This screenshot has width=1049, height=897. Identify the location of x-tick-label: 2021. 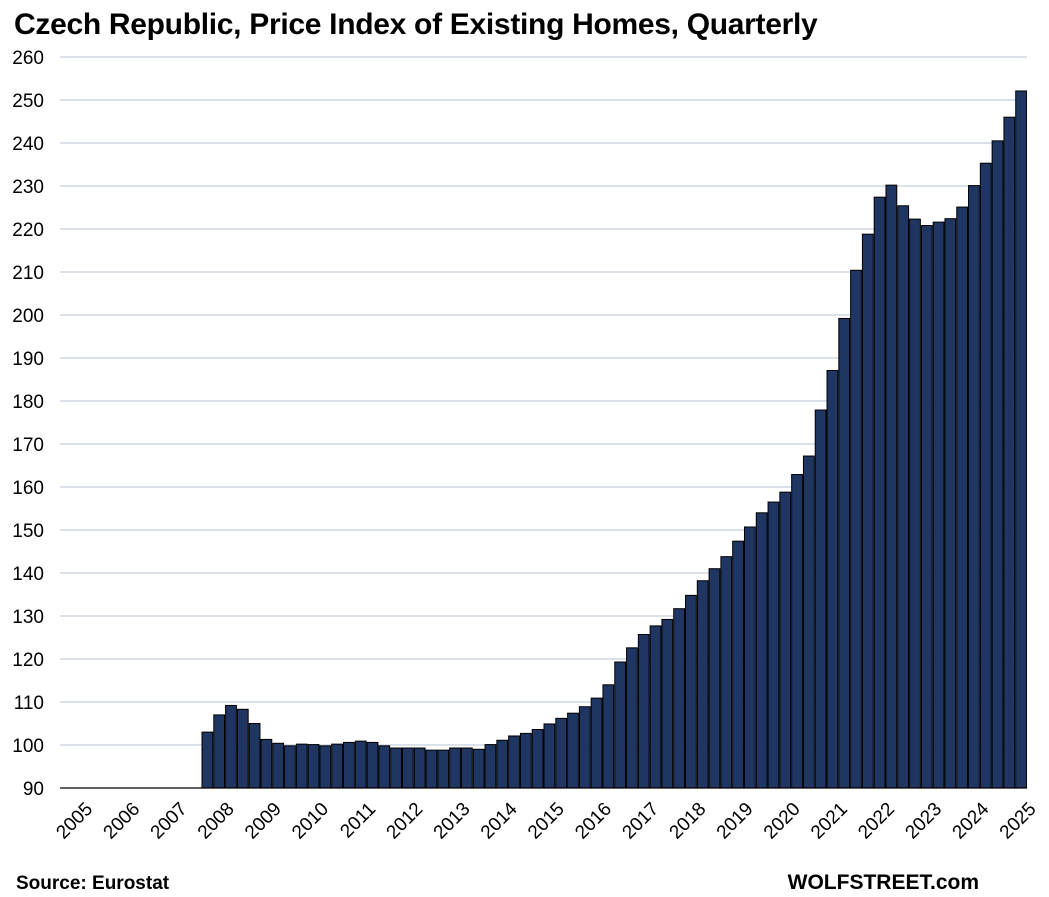
(829, 821).